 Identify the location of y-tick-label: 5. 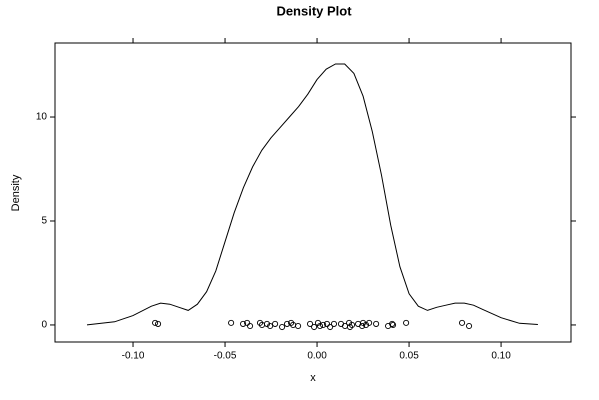
(44, 221).